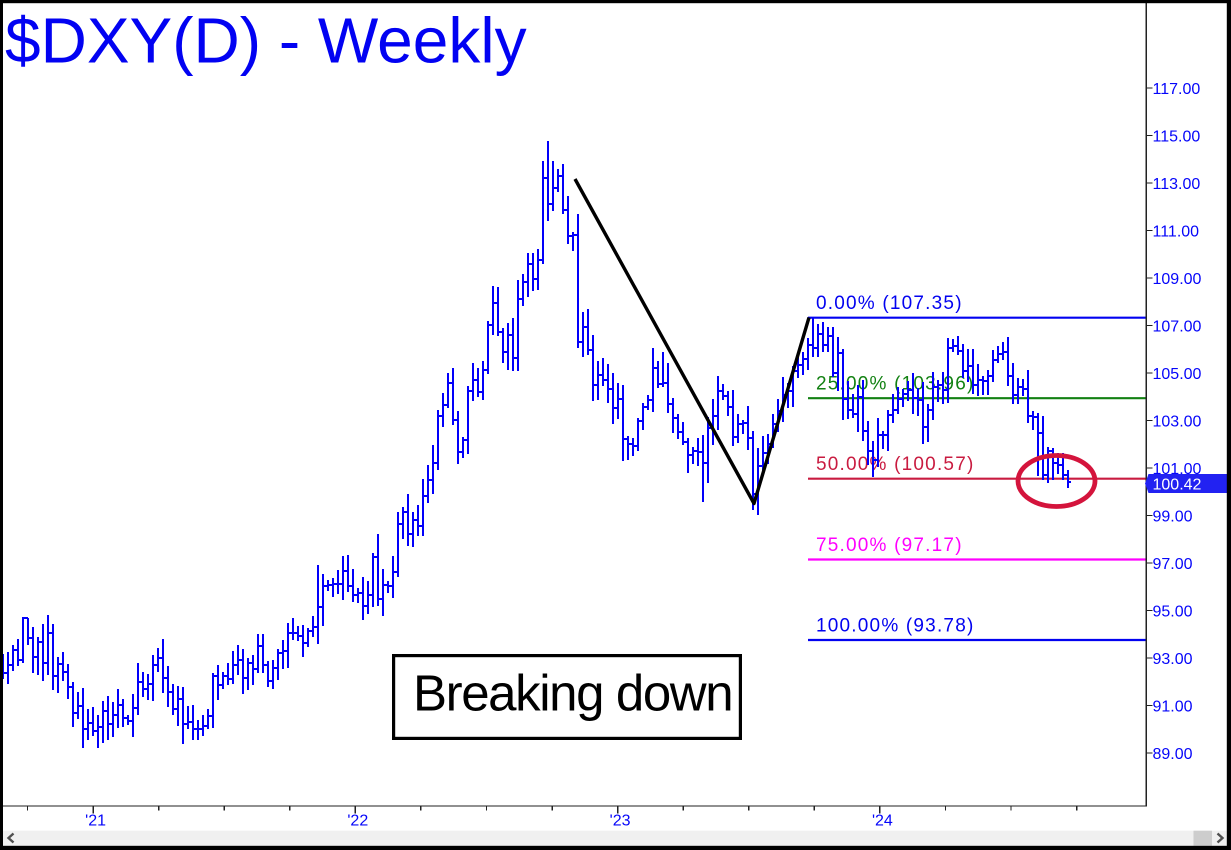 The height and width of the screenshot is (850, 1231). Describe the element at coordinates (1173, 706) in the screenshot. I see `svg-text: 91.00` at that location.